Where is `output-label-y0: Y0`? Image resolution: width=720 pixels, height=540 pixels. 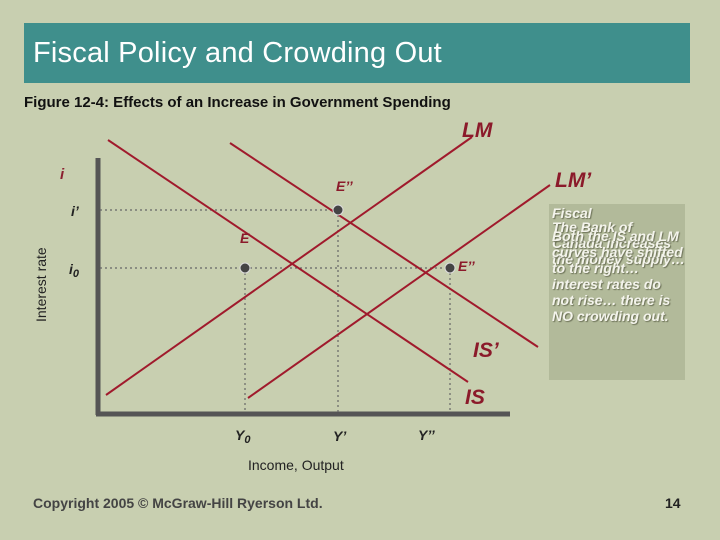
output-label-y0: Y0 is located at coordinates (243, 436).